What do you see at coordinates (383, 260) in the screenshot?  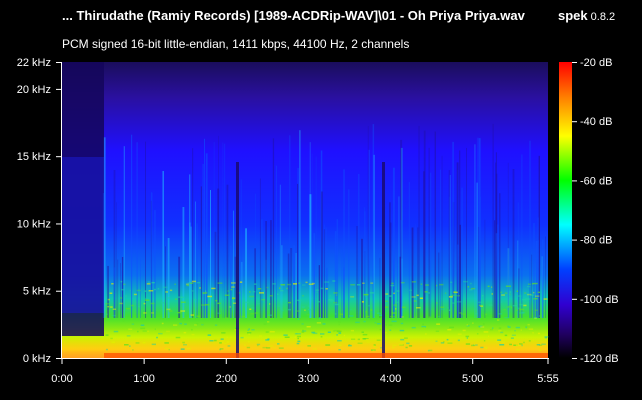 I see `spectrogram-gap` at bounding box center [383, 260].